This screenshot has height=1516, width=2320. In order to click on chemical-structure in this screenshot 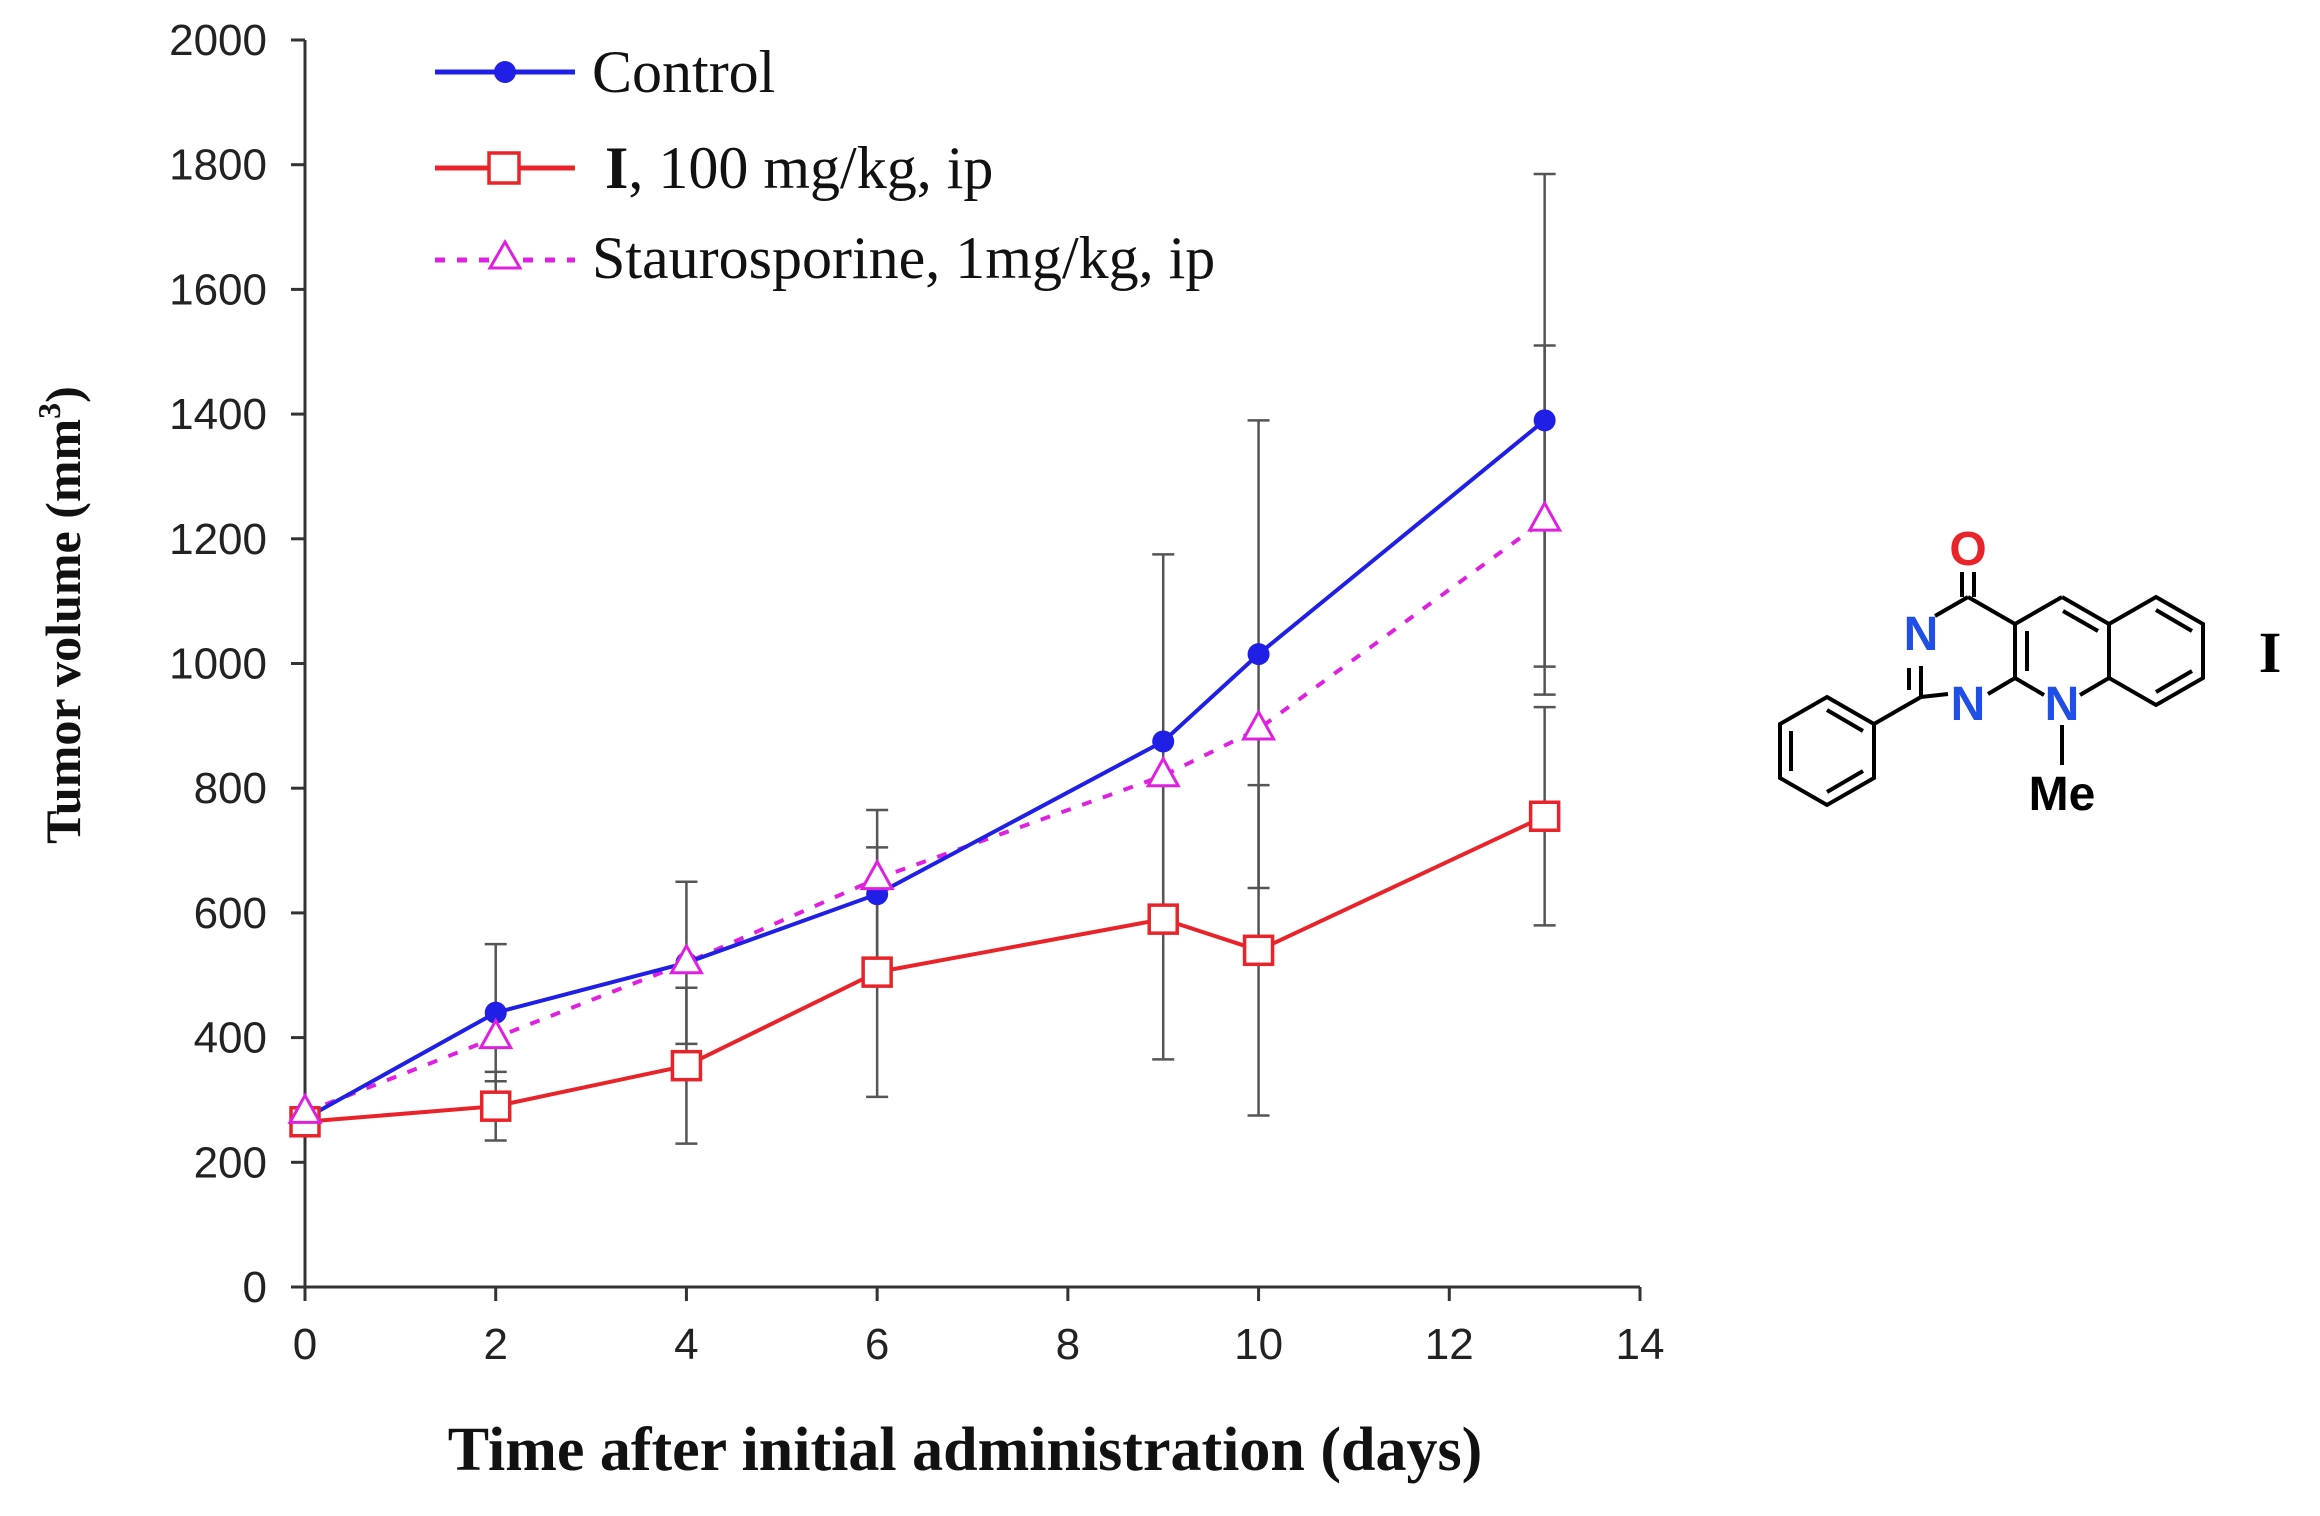, I will do `click(1991, 690)`.